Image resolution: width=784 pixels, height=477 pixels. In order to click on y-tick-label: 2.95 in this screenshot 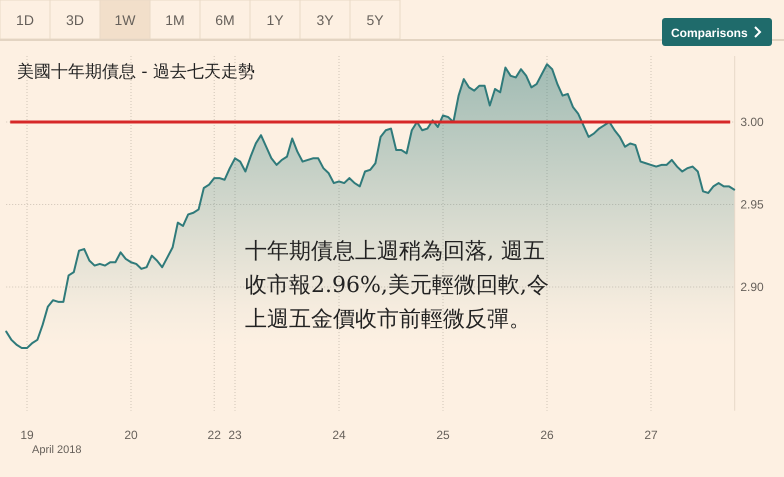, I will do `click(752, 205)`.